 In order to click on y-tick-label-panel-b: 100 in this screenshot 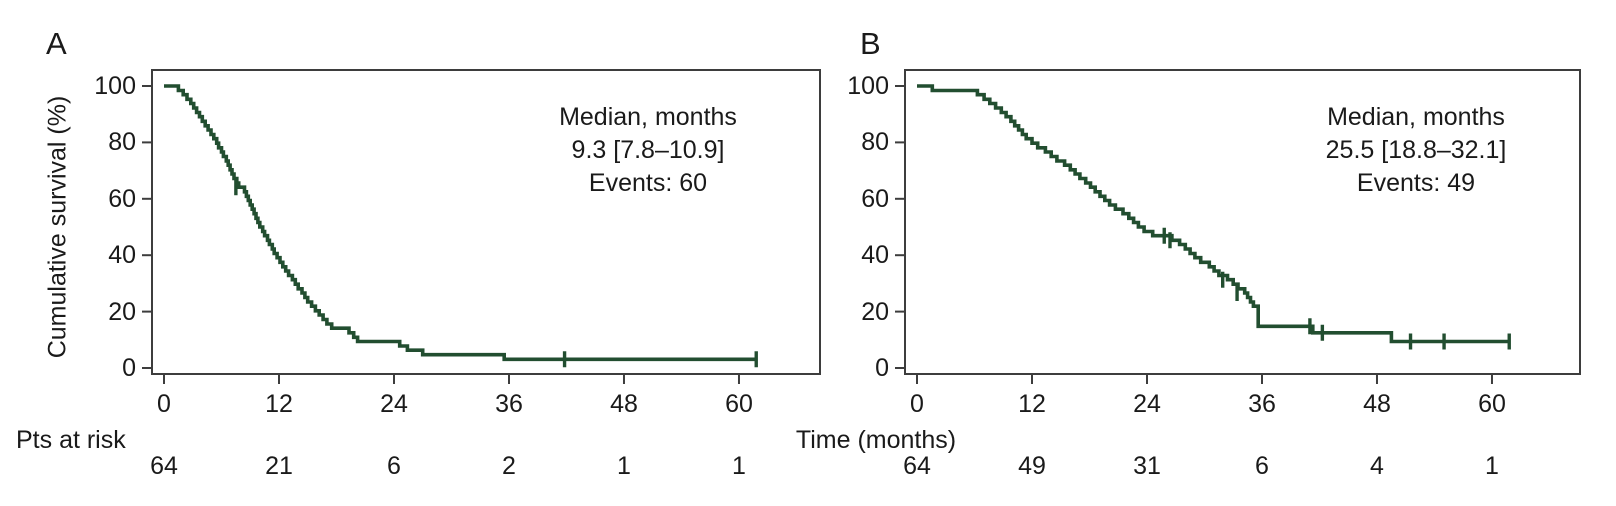, I will do `click(868, 86)`.